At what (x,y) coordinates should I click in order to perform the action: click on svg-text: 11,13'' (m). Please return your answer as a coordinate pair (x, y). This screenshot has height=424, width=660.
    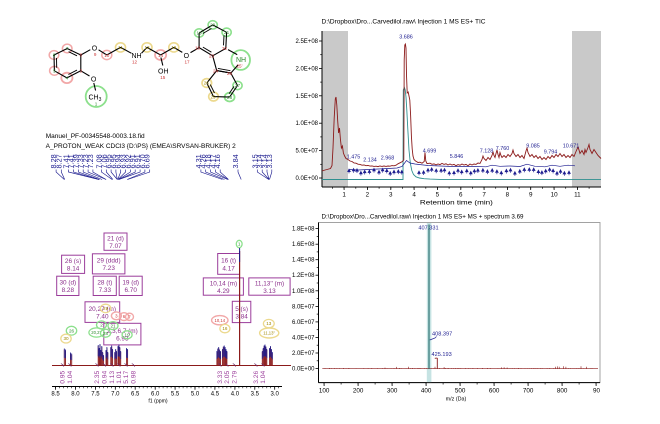
    Looking at the image, I should click on (269, 283).